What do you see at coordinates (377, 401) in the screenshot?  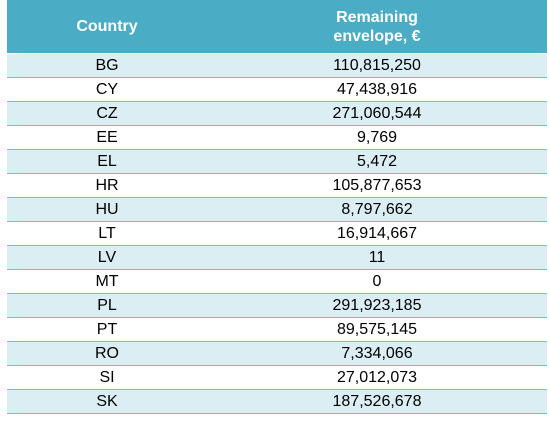 I see `envelope-cell: 187,526,678` at bounding box center [377, 401].